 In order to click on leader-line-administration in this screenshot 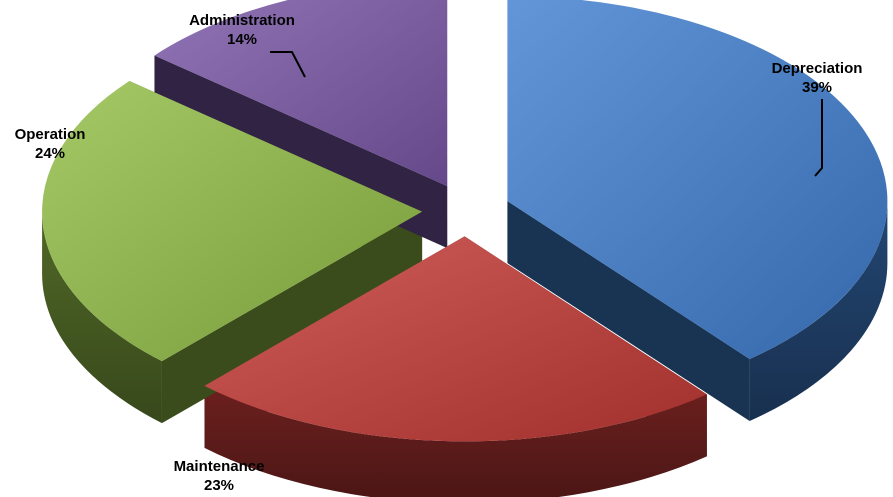, I will do `click(288, 64)`.